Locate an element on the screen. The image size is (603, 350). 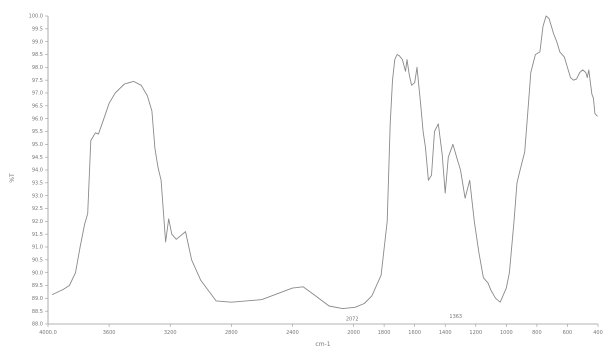
x-tick-label: 1000 is located at coordinates (506, 333).